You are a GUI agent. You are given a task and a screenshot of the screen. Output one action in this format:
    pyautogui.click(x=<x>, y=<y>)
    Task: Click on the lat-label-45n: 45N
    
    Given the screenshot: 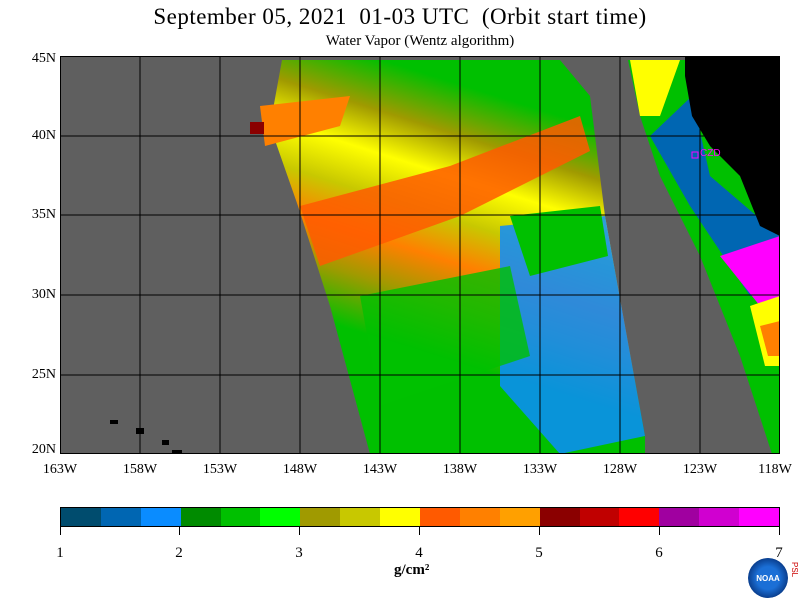 What is the action you would take?
    pyautogui.click(x=43, y=58)
    